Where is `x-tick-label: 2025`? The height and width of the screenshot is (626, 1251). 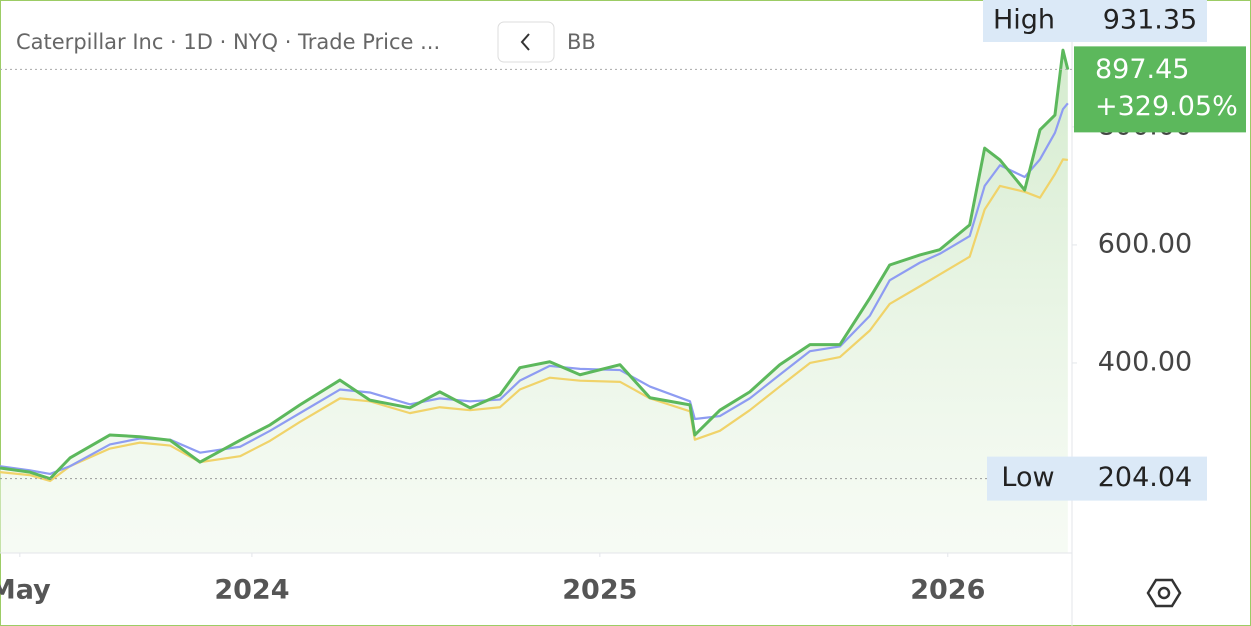 x-tick-label: 2025 is located at coordinates (599, 590).